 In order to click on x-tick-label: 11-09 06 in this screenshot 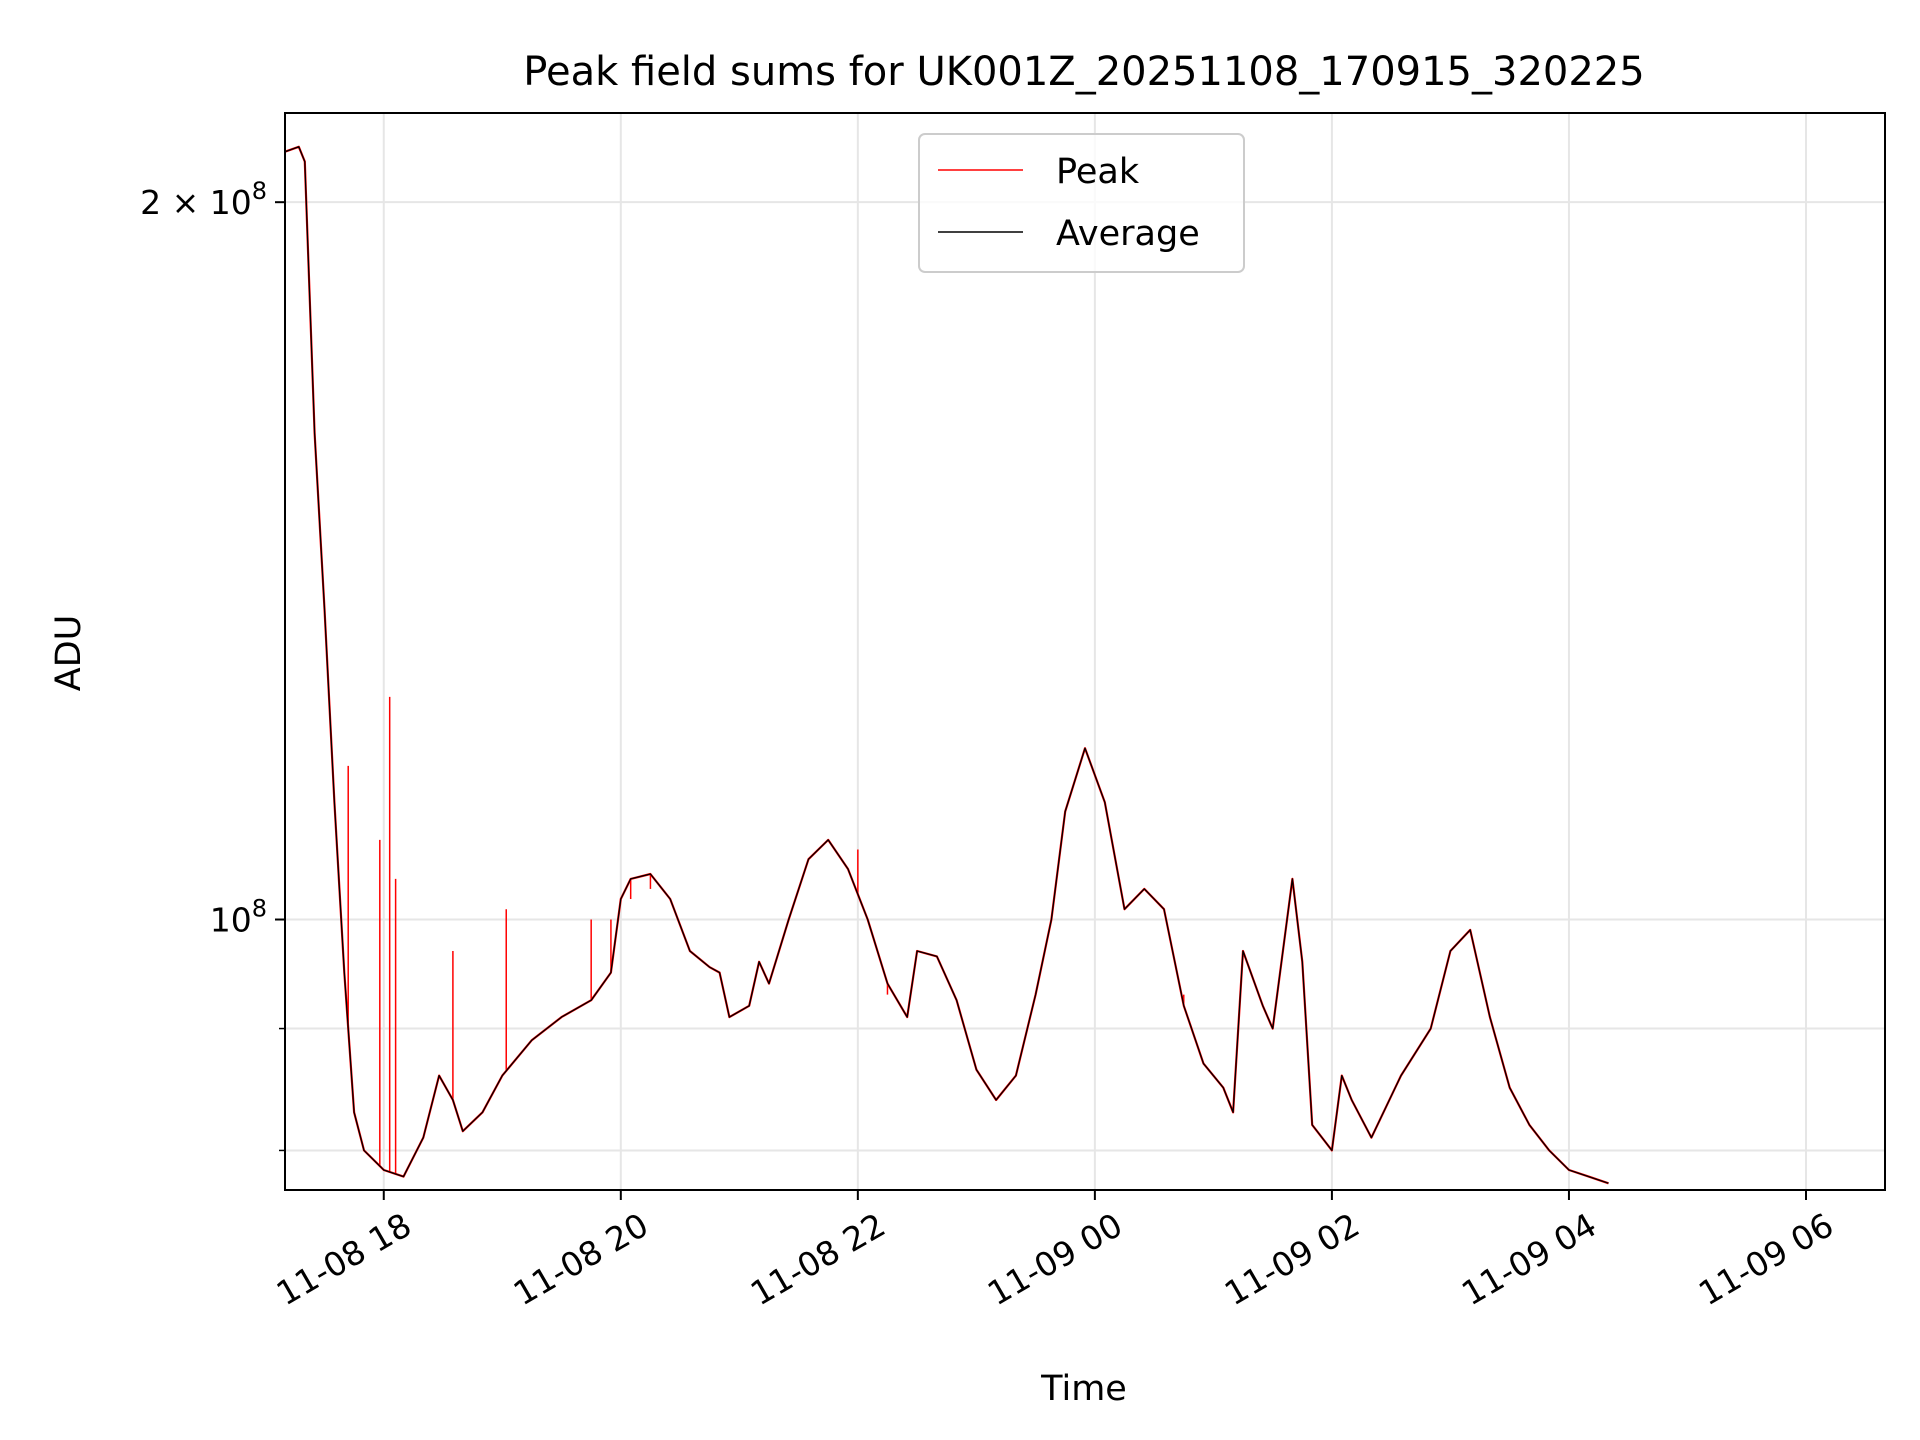, I will do `click(1766, 1259)`.